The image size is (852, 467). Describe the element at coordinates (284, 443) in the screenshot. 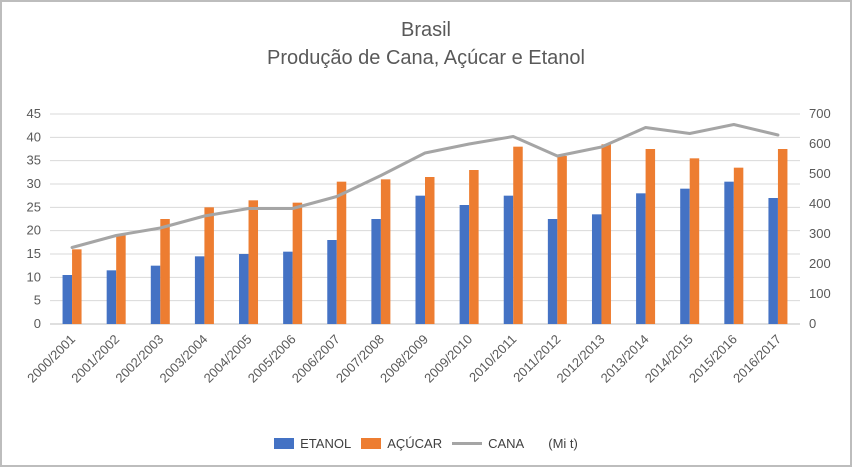

I see `etanol-swatch-icon` at that location.